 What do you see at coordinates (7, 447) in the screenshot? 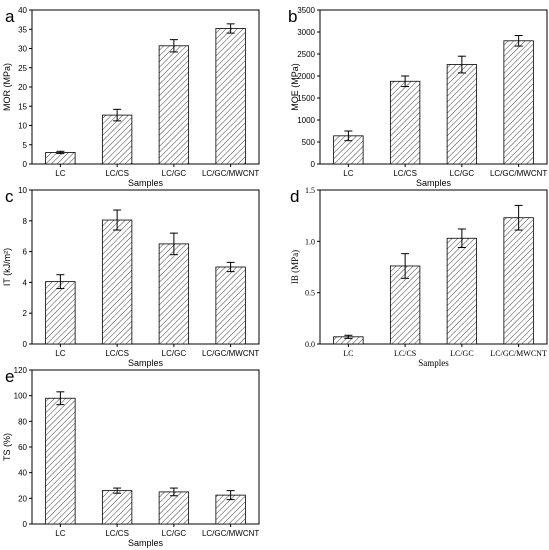
I see `y-axis-title: TS (%)` at bounding box center [7, 447].